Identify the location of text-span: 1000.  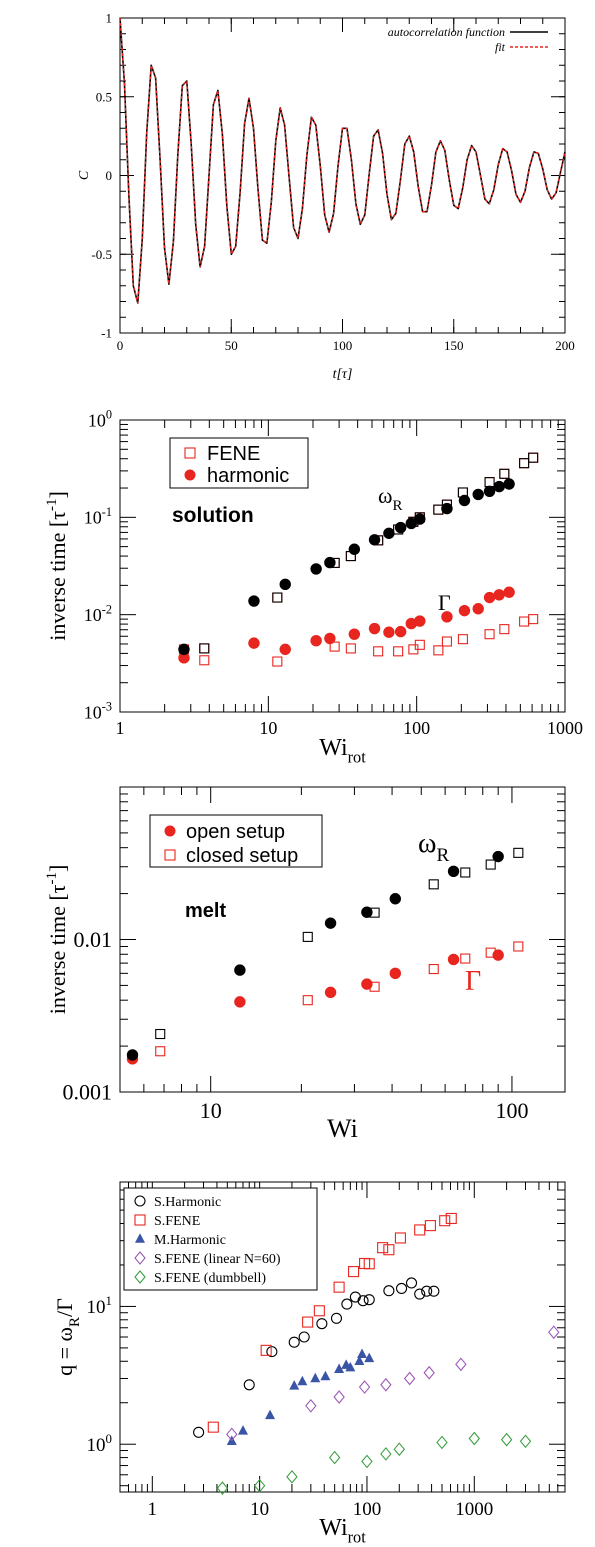
(474, 1509).